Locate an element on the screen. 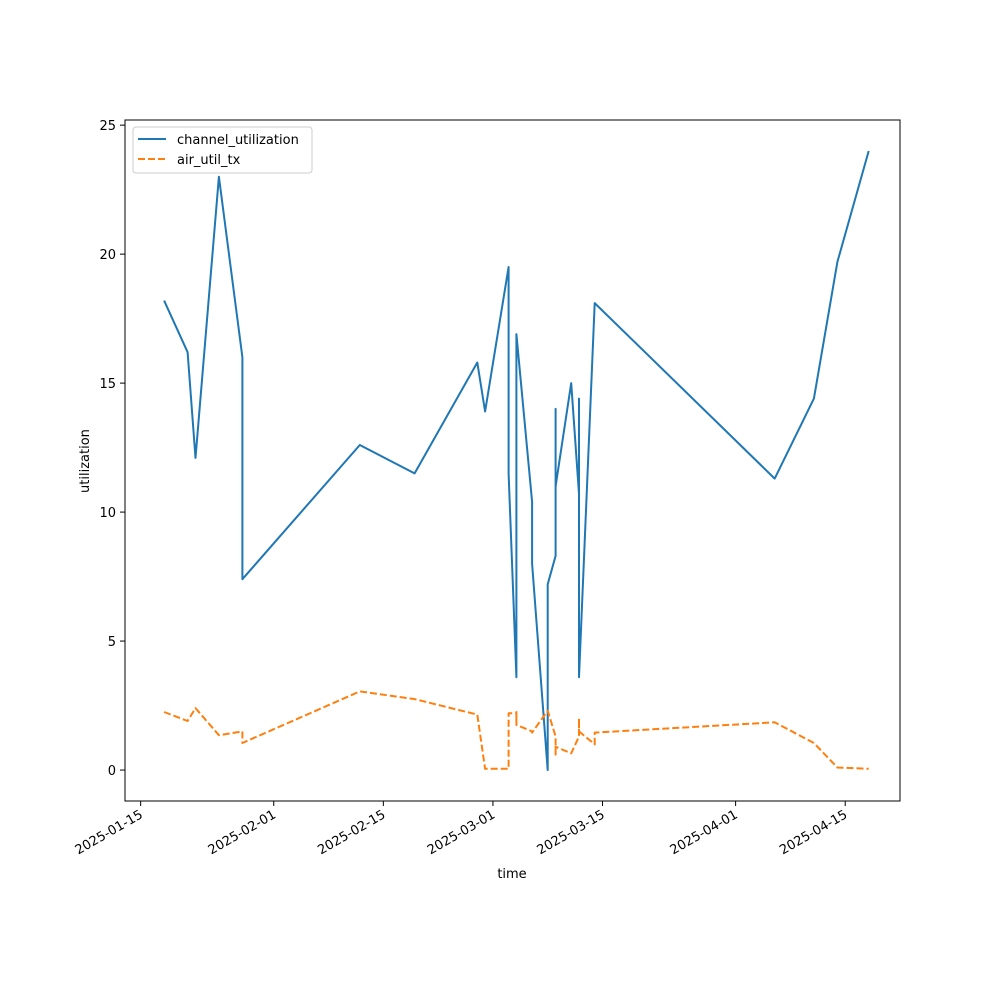 This screenshot has width=1000, height=1000. series-line-air-util-tx is located at coordinates (516, 730).